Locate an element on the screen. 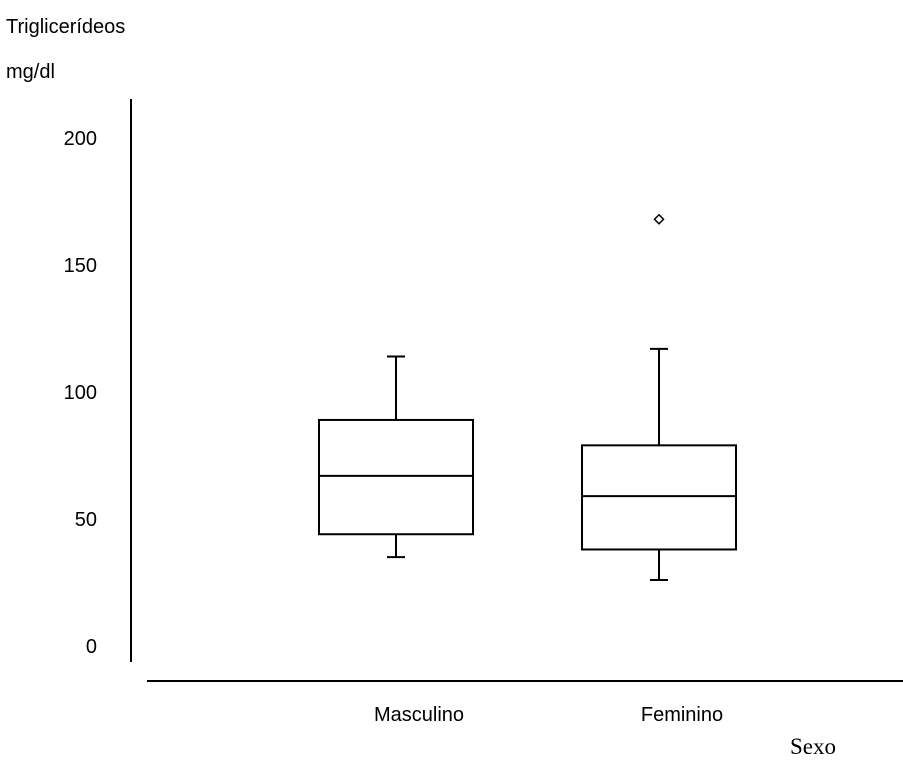  box-masculino is located at coordinates (396, 457).